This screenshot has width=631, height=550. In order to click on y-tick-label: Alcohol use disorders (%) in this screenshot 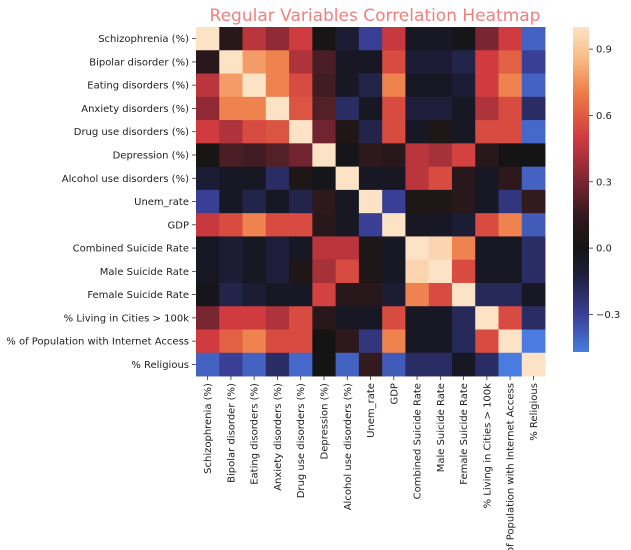, I will do `click(125, 179)`.